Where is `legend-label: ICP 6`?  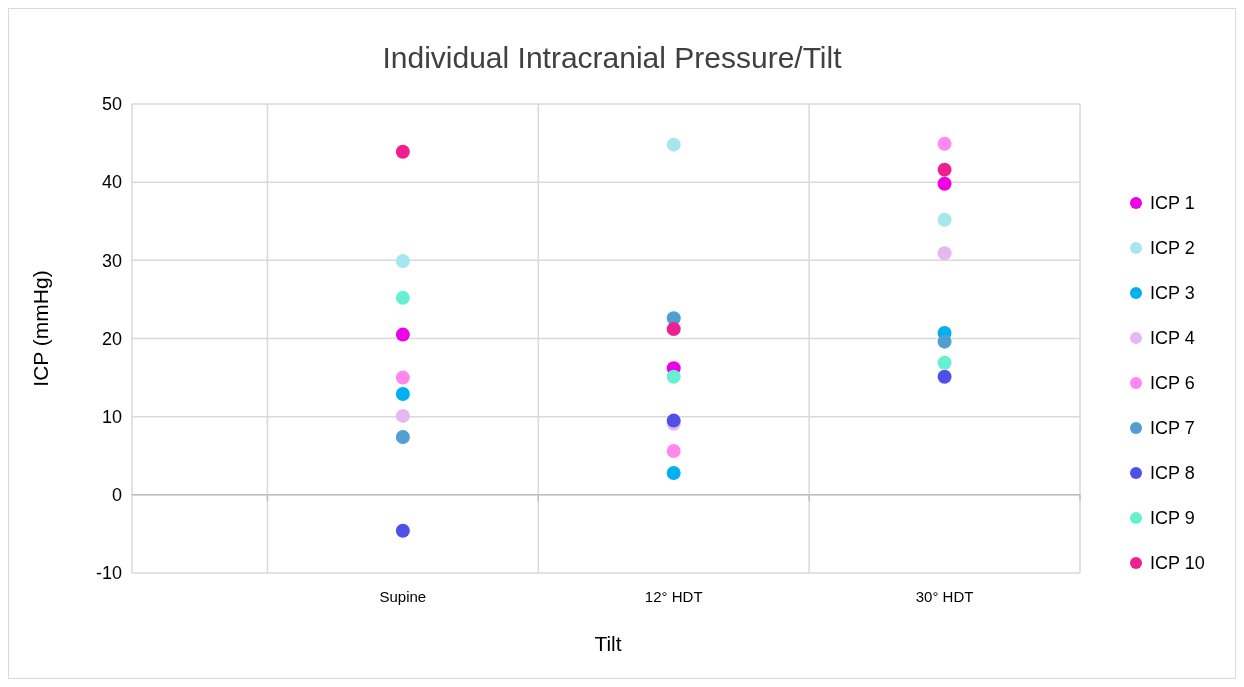 legend-label: ICP 6 is located at coordinates (1172, 383).